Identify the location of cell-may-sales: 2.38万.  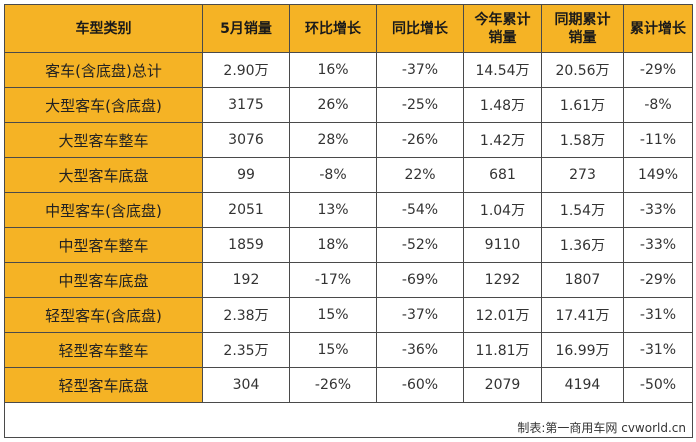
(246, 315).